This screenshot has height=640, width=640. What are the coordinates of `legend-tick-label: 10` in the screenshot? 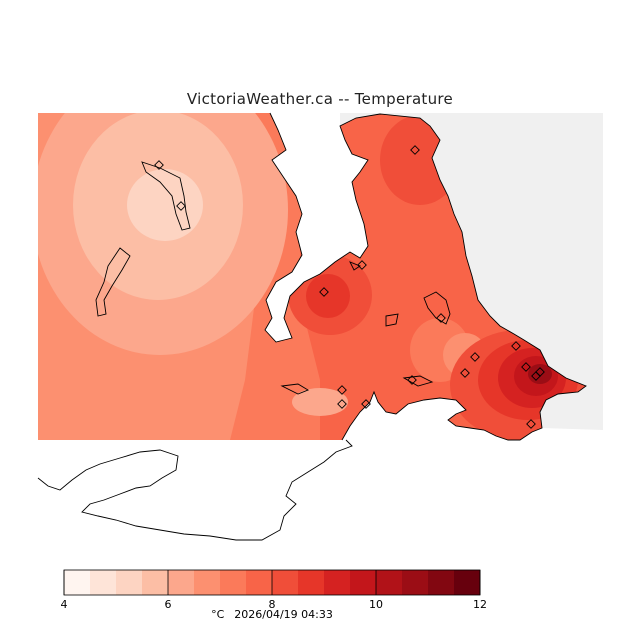 It's located at (376, 604).